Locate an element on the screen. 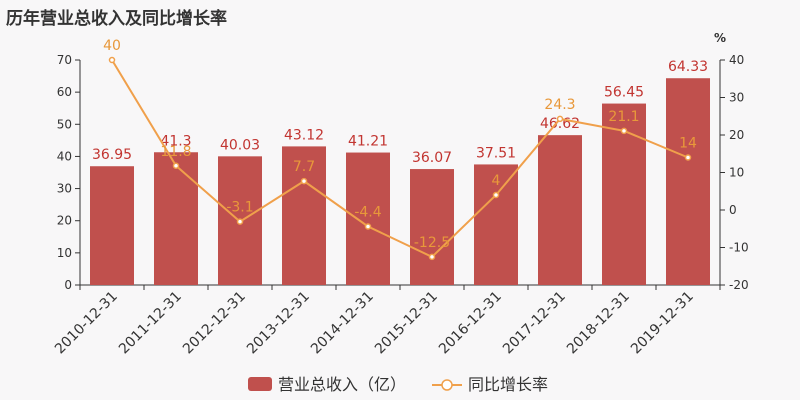 The height and width of the screenshot is (400, 800). bar-data-label: 36.95 is located at coordinates (112, 155).